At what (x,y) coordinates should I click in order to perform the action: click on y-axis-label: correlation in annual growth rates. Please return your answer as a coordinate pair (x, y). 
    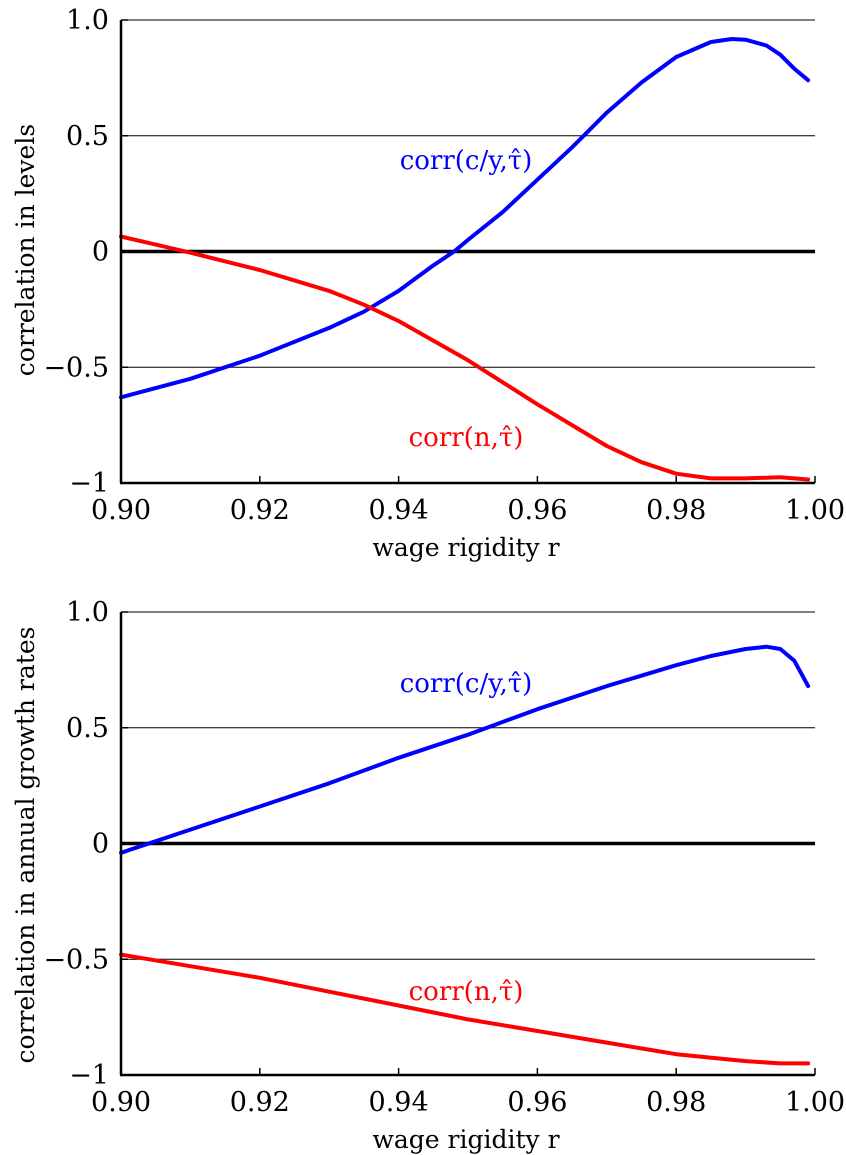
    Looking at the image, I should click on (25, 845).